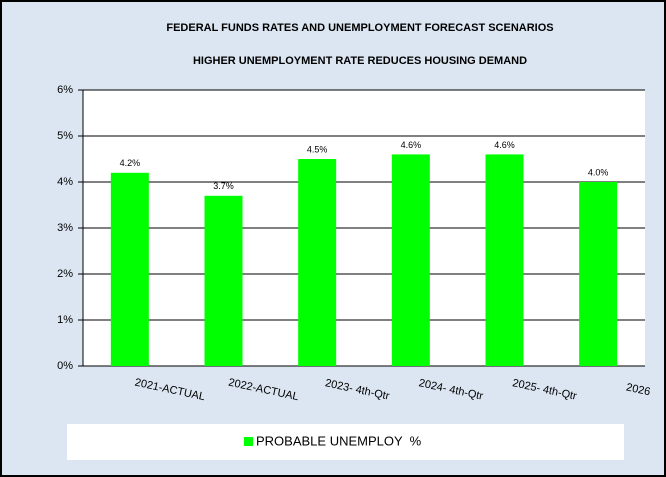 The height and width of the screenshot is (477, 666). What do you see at coordinates (65, 320) in the screenshot?
I see `y-tick-label: 1%` at bounding box center [65, 320].